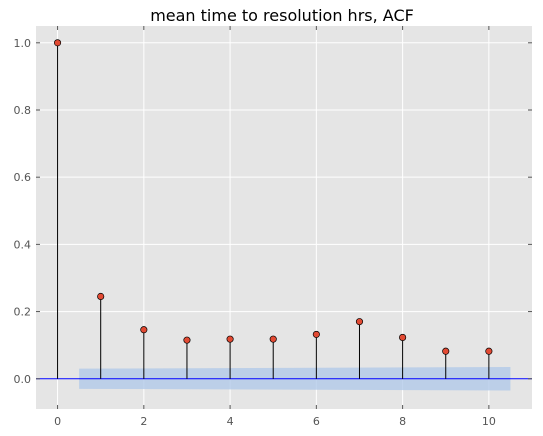 This screenshot has width=543, height=436. Describe the element at coordinates (57, 421) in the screenshot. I see `x-tick-label: 0` at that location.